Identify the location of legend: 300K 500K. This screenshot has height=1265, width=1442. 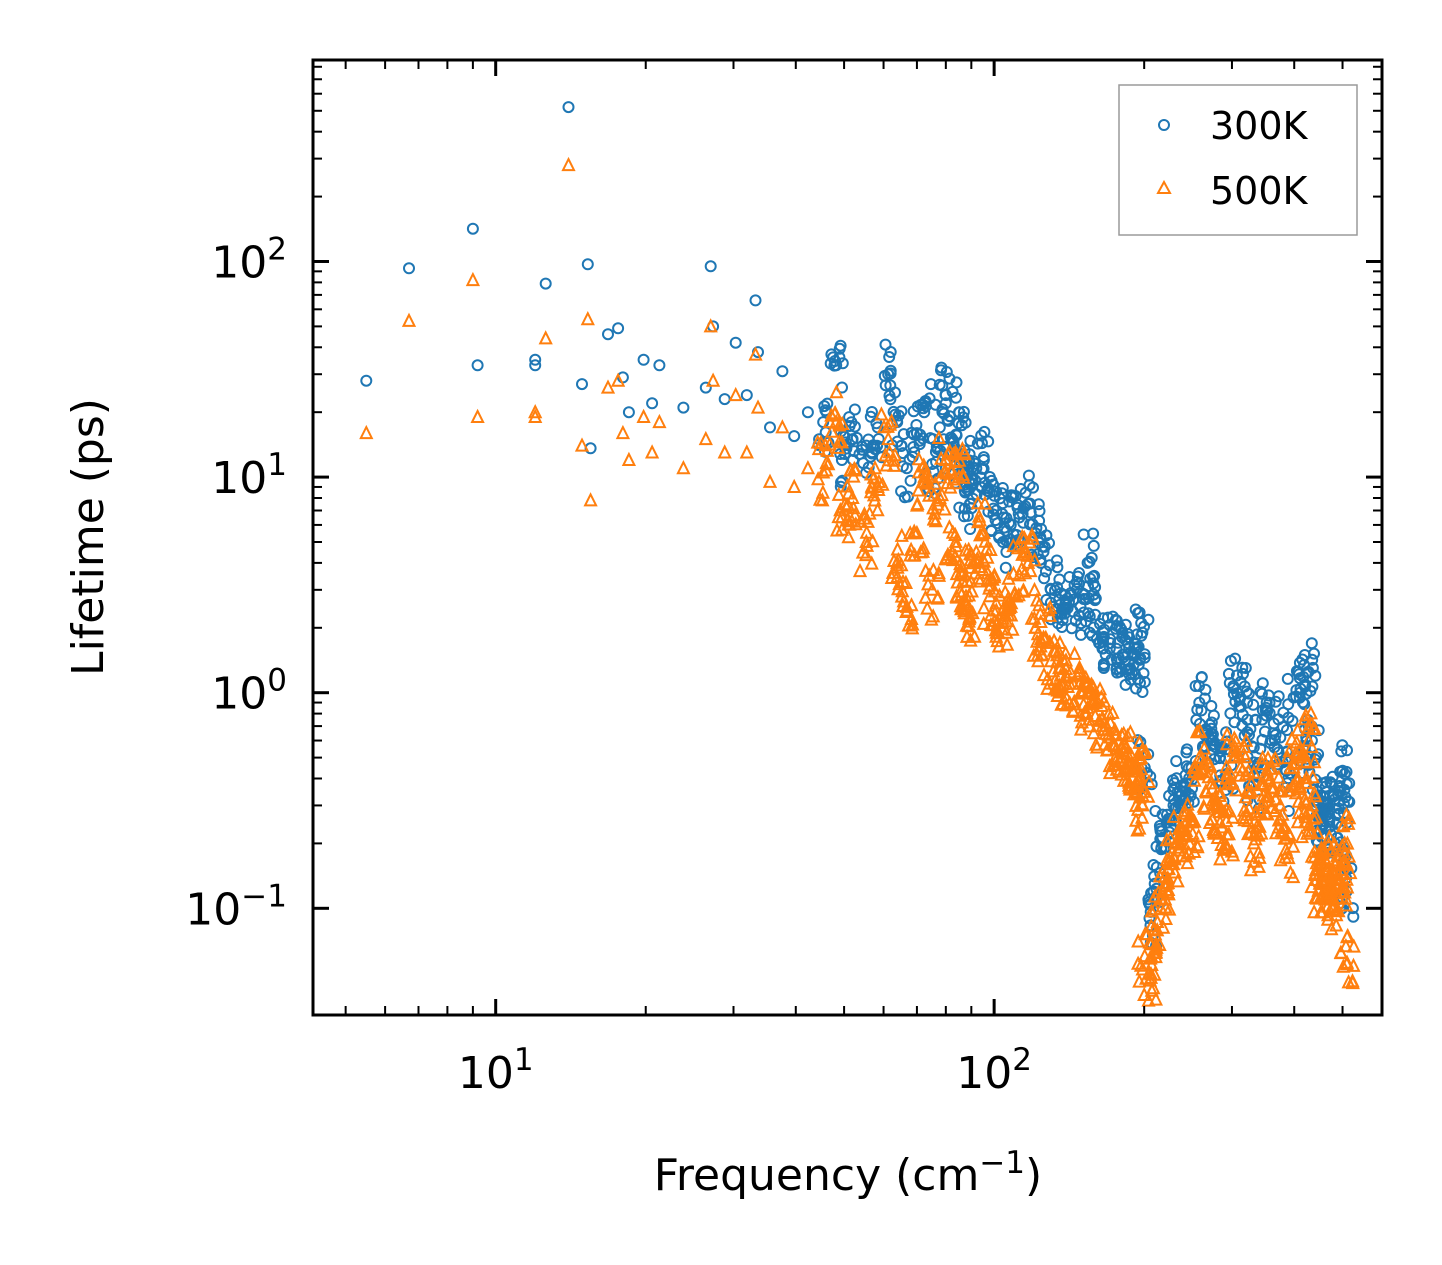
(1238, 160).